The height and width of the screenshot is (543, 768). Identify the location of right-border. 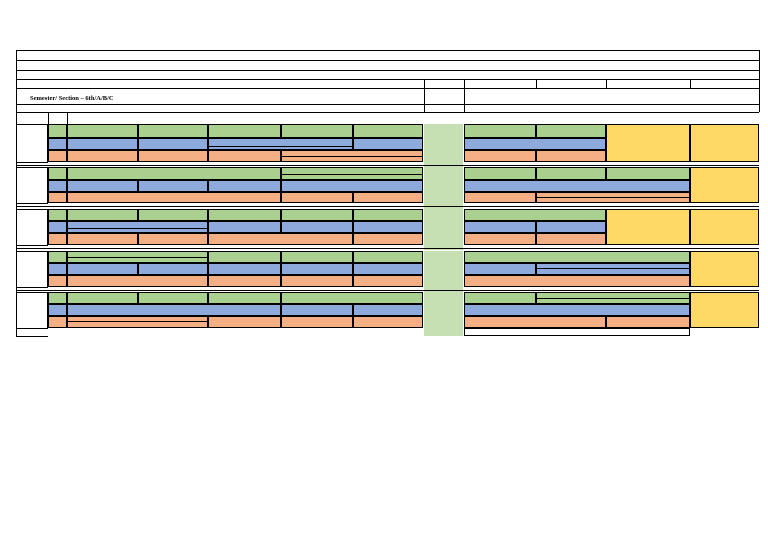
(759, 69).